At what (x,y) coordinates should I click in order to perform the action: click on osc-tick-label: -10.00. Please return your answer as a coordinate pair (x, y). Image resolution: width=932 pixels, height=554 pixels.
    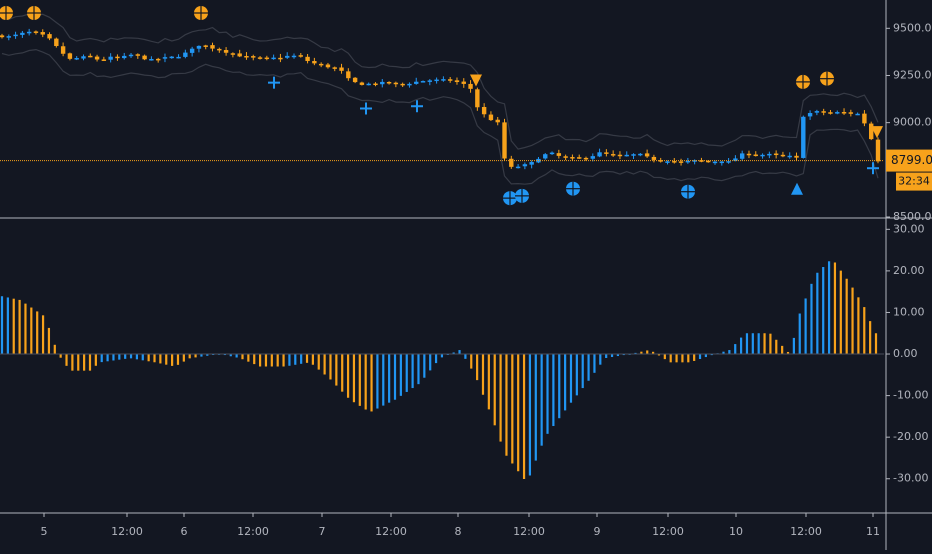
    Looking at the image, I should click on (910, 395).